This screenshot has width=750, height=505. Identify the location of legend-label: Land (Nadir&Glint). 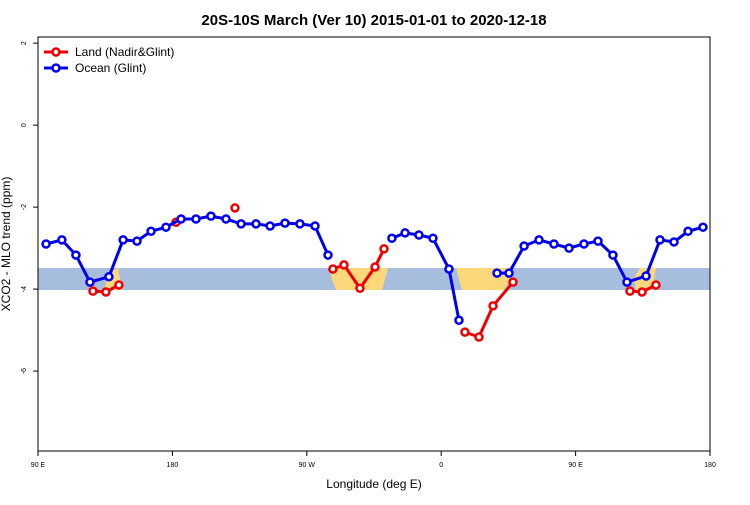
(124, 52).